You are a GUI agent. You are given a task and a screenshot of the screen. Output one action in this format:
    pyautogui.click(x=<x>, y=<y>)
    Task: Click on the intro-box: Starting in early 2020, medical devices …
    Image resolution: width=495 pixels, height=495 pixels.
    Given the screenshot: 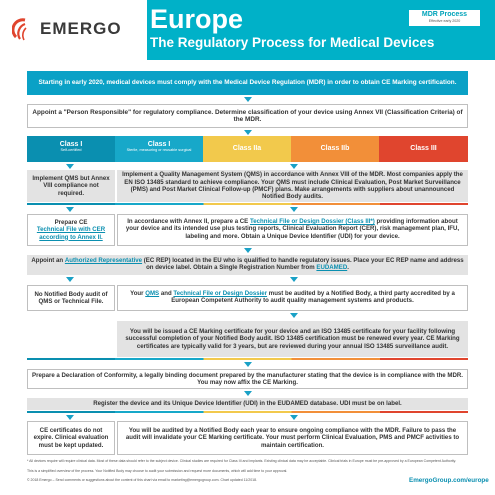 What is the action you would take?
    pyautogui.click(x=247, y=83)
    